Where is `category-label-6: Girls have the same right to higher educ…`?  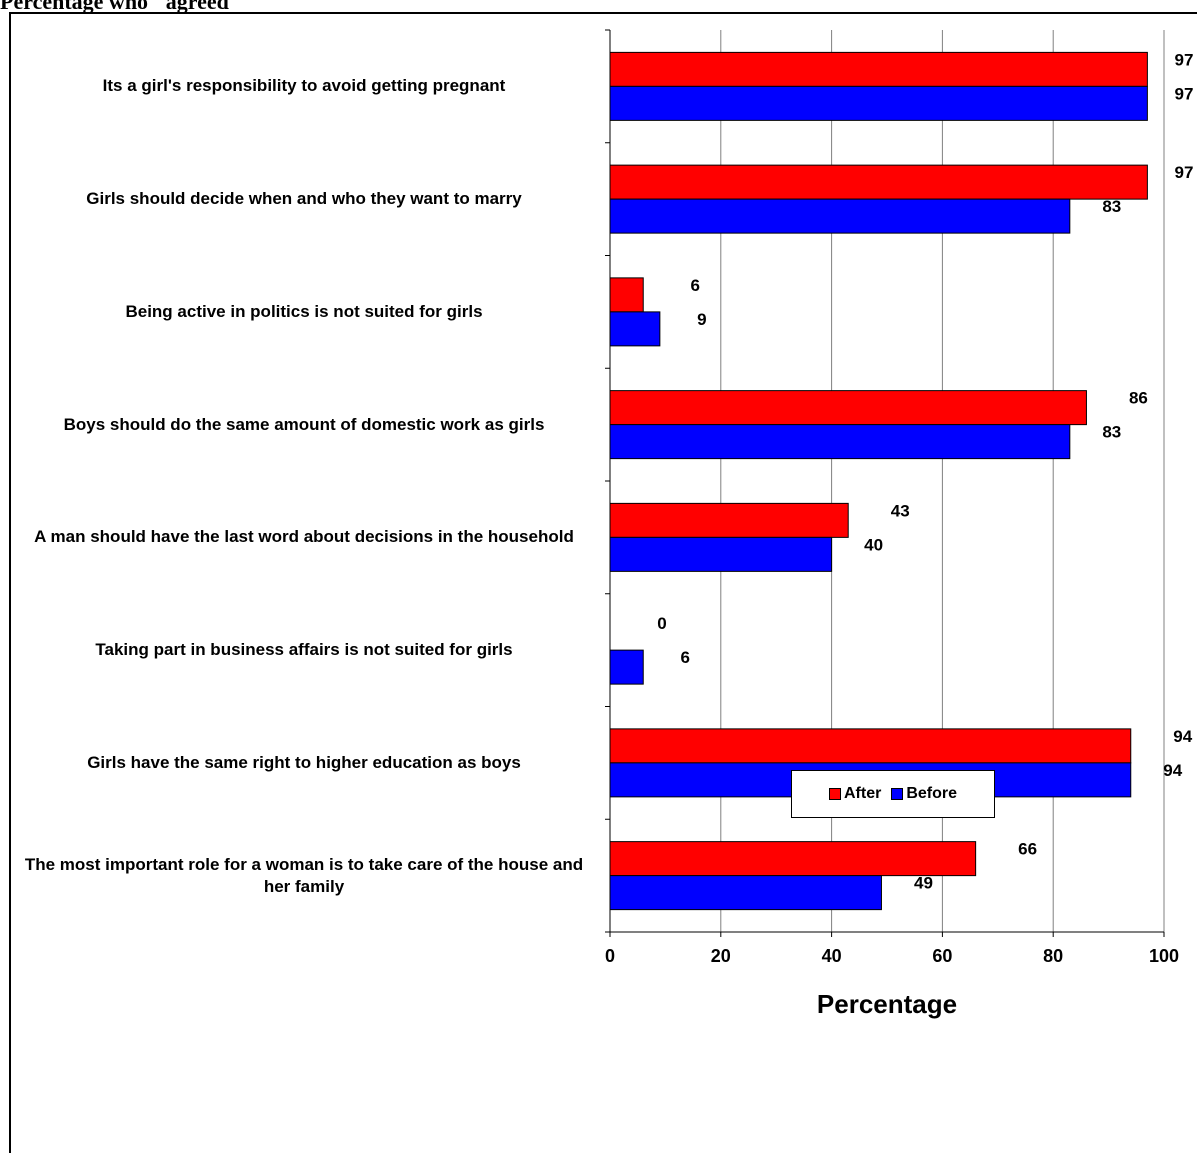
category-label-6: Girls have the same right to higher educ… is located at coordinates (304, 762).